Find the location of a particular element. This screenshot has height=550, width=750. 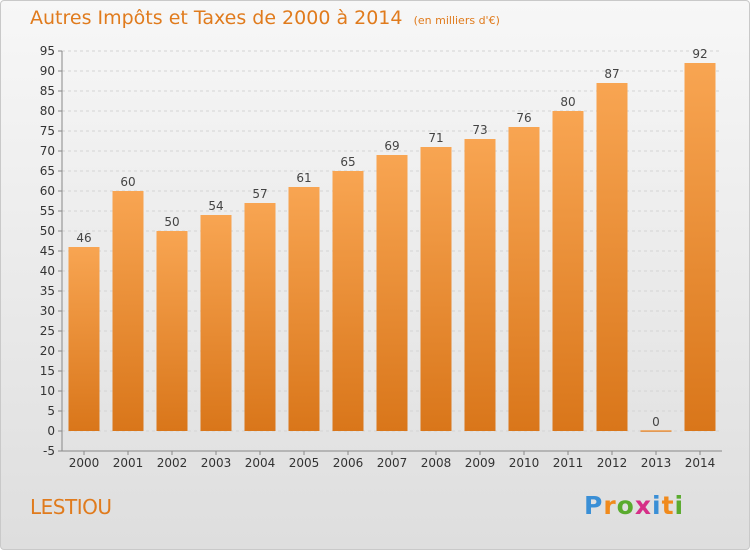

value-label-2011: 80 is located at coordinates (567, 102).